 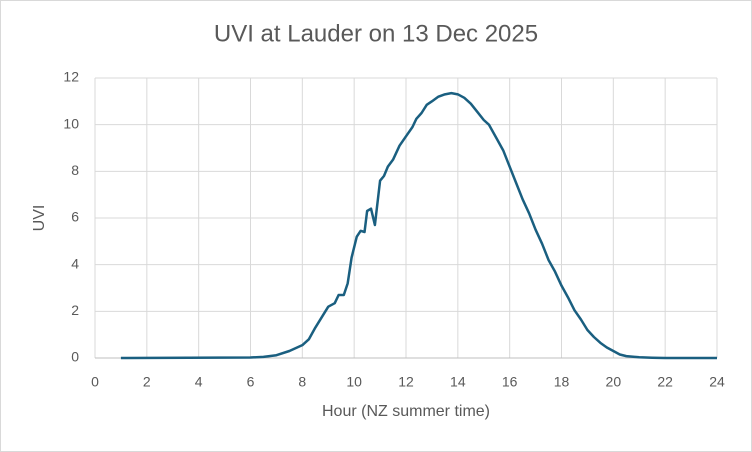 I want to click on chart-title: UVI at Lauder on 13 Dec 2025, so click(x=376, y=33).